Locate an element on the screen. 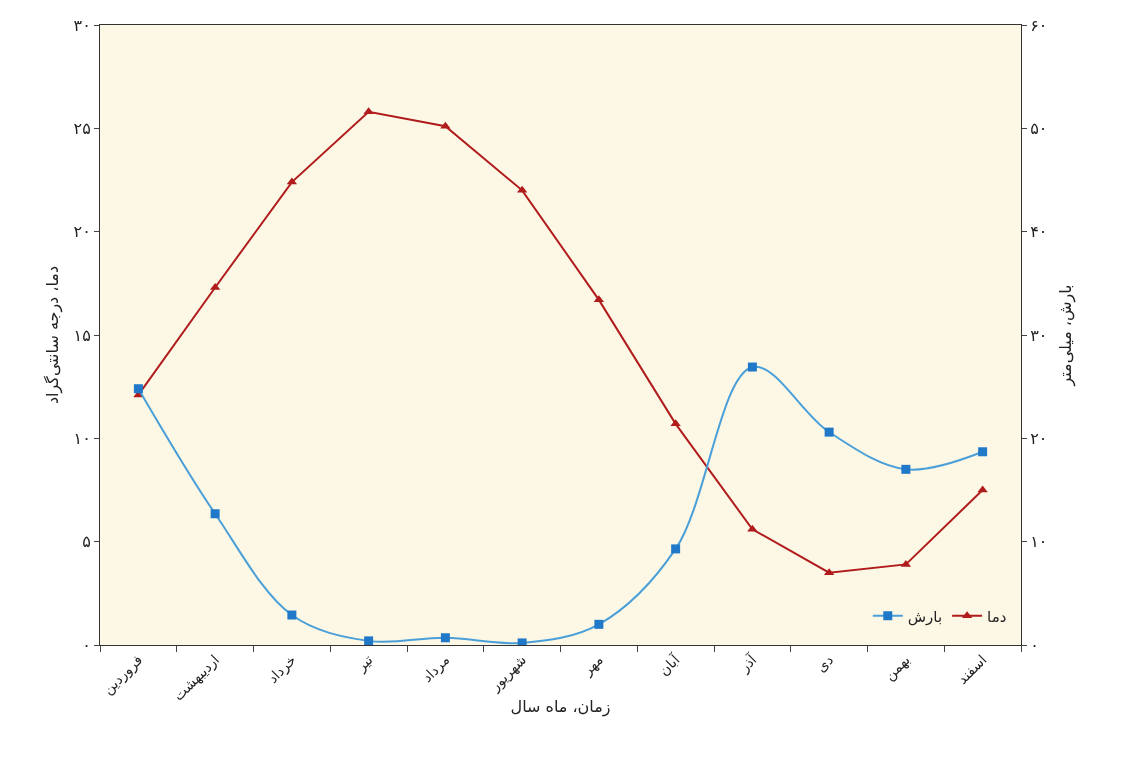 The width and height of the screenshot is (1121, 760). y2-tick-label: ۳۰ is located at coordinates (1039, 335).